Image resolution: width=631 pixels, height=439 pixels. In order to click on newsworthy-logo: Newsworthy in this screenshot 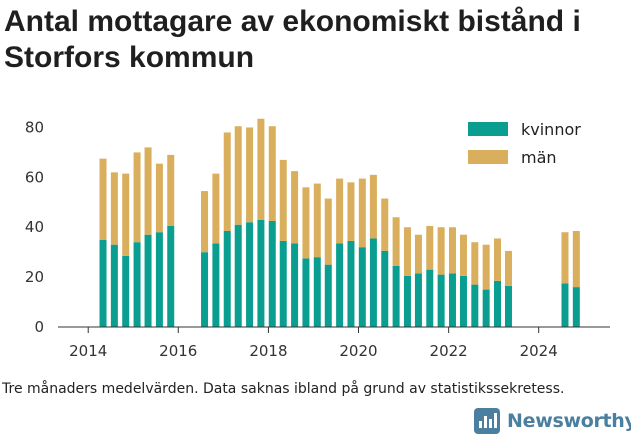, I will do `click(552, 421)`.